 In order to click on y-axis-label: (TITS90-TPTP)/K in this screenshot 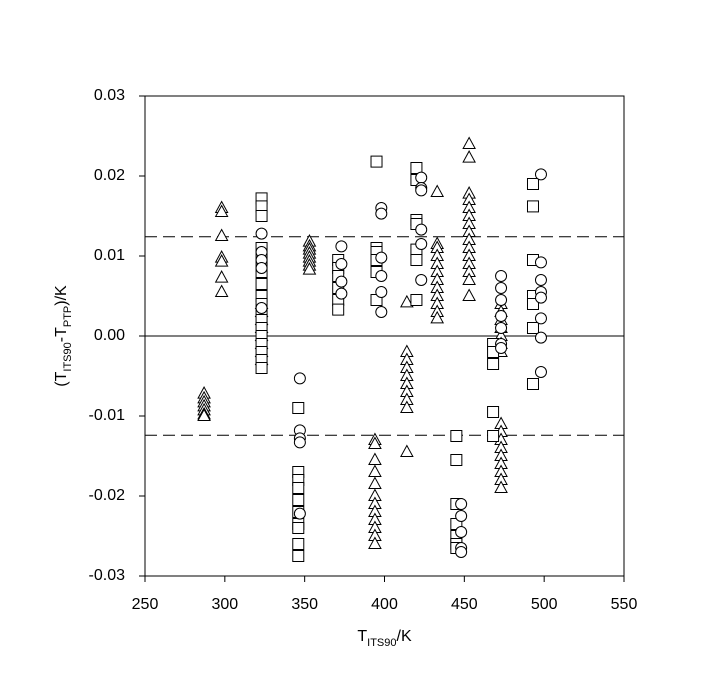, I will do `click(63, 336)`.